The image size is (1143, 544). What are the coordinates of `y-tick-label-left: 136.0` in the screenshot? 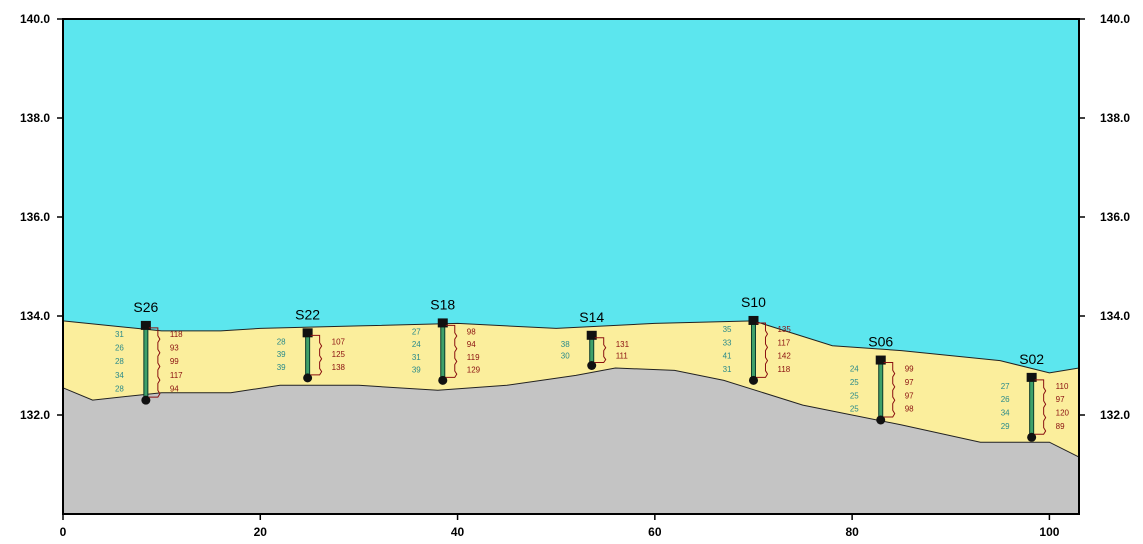 It's located at (35, 217).